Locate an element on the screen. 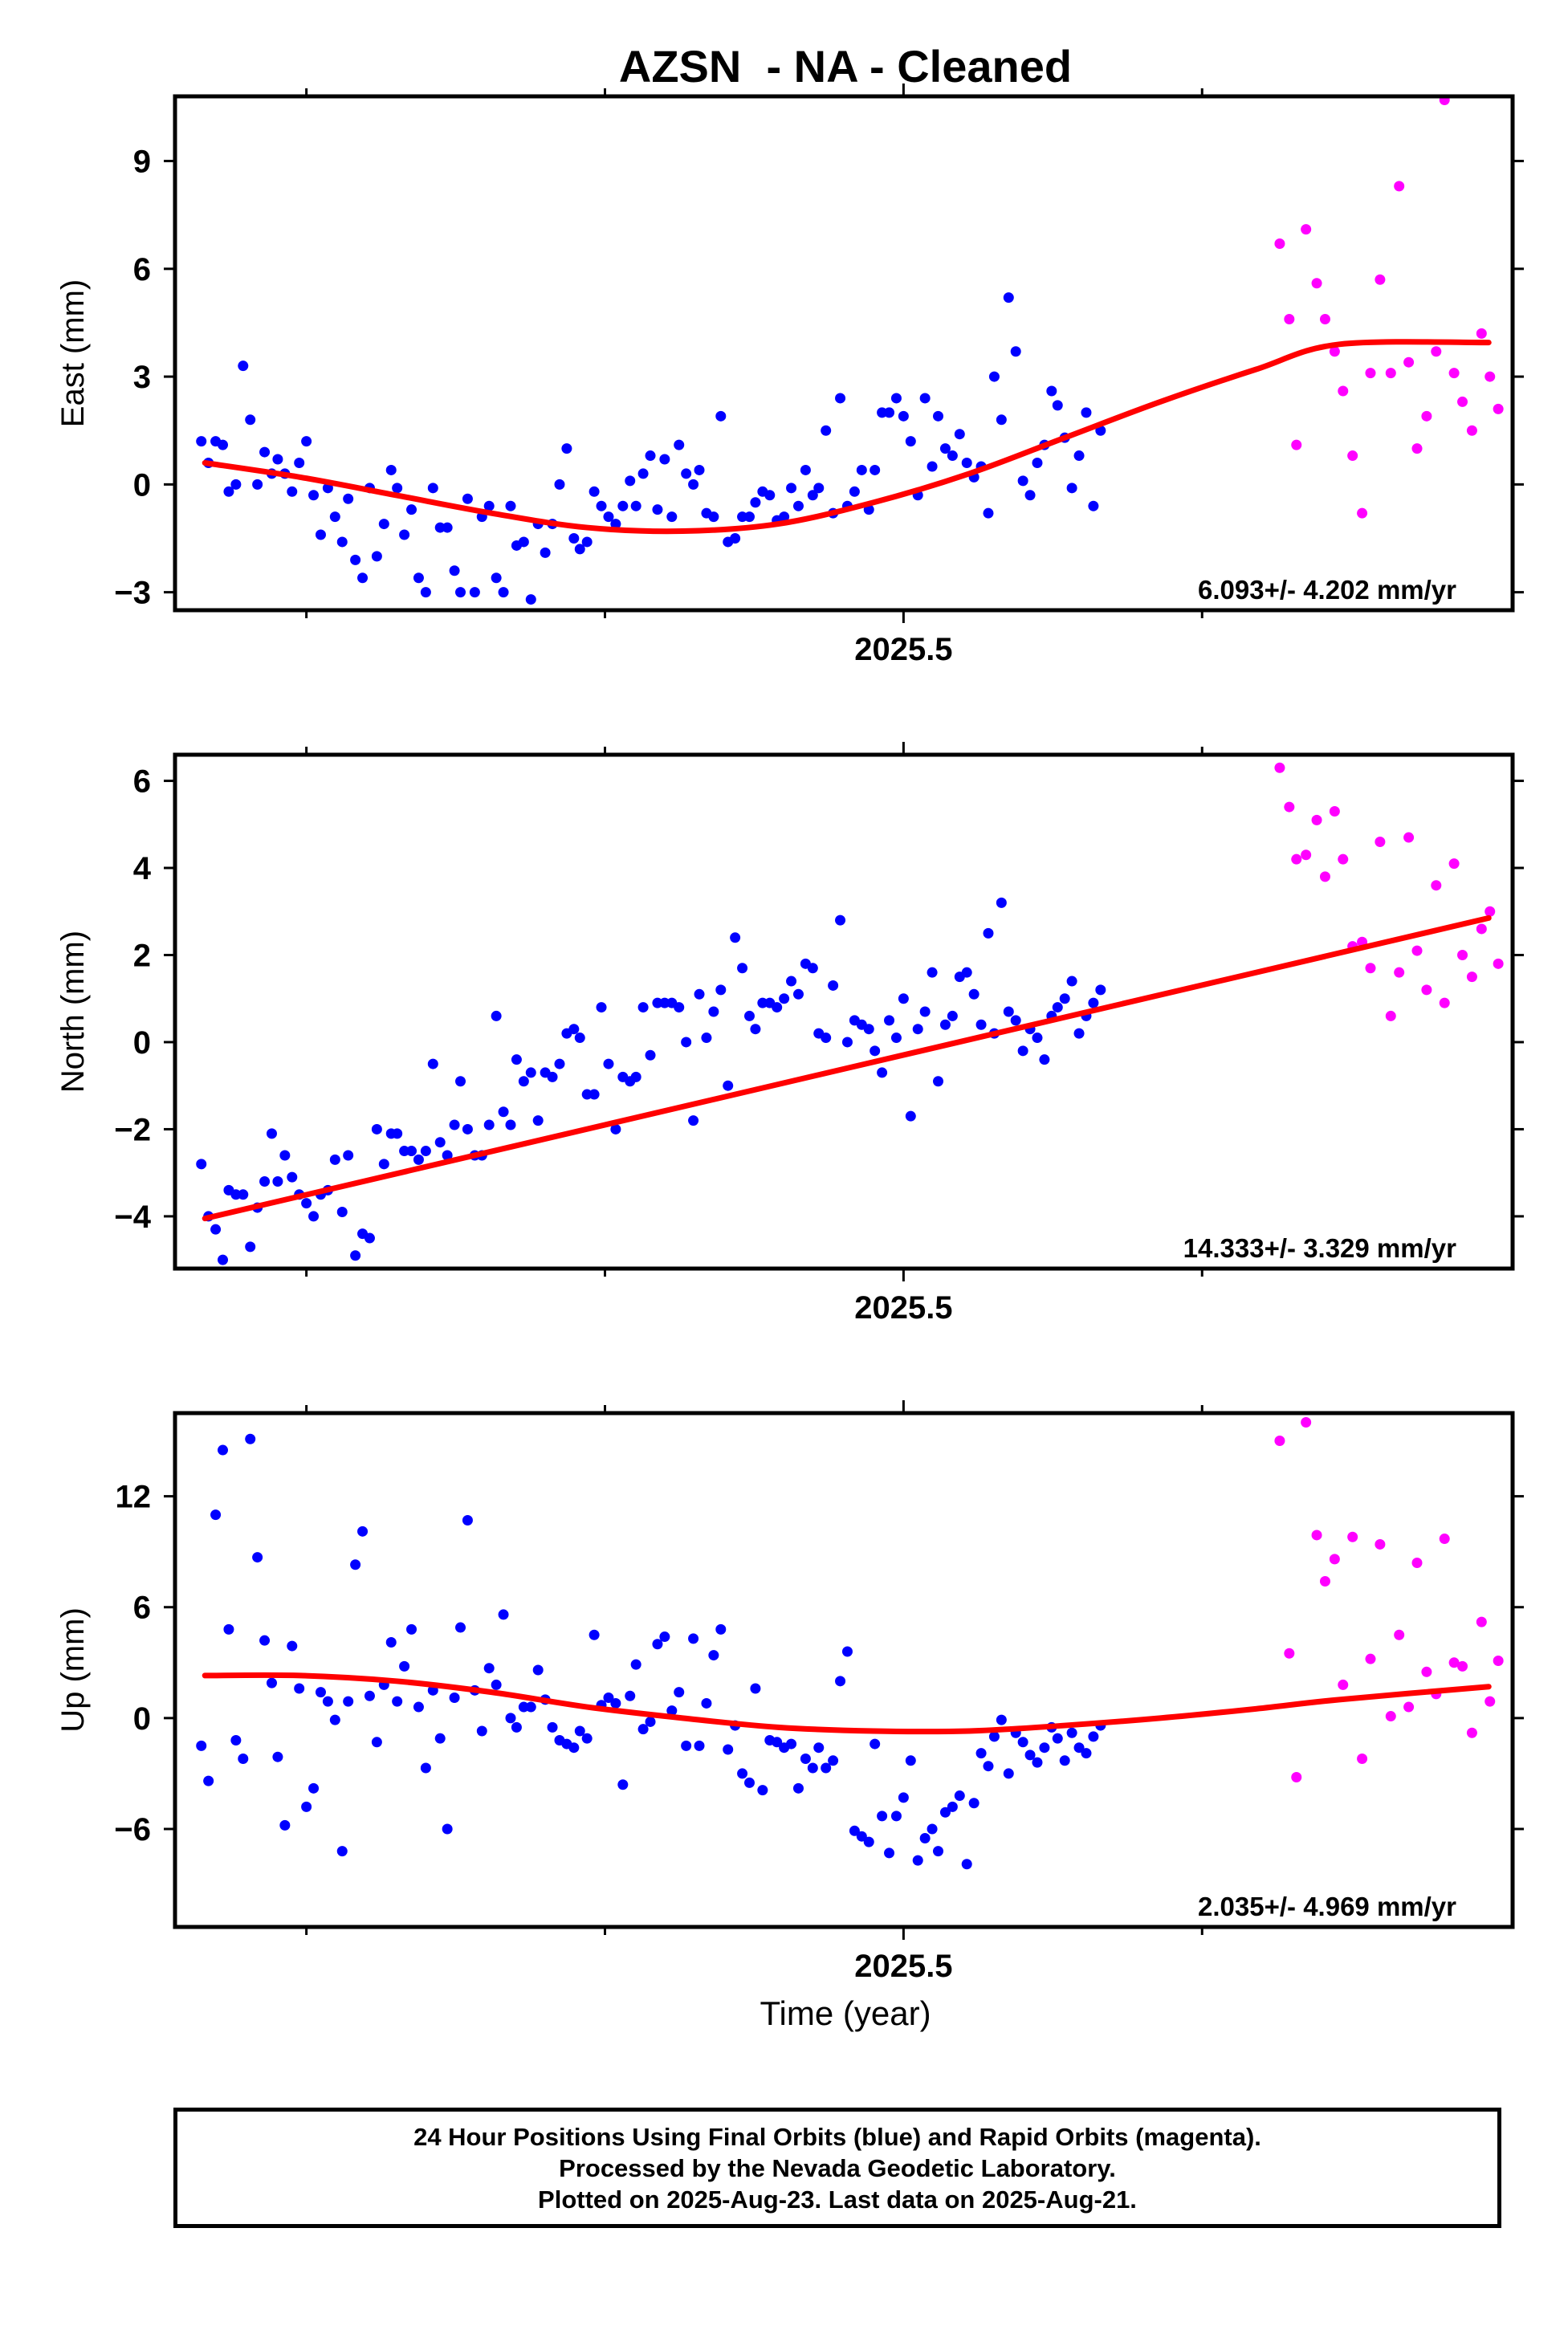 The width and height of the screenshot is (1568, 2330). y-tick-label: 0 is located at coordinates (142, 1719).